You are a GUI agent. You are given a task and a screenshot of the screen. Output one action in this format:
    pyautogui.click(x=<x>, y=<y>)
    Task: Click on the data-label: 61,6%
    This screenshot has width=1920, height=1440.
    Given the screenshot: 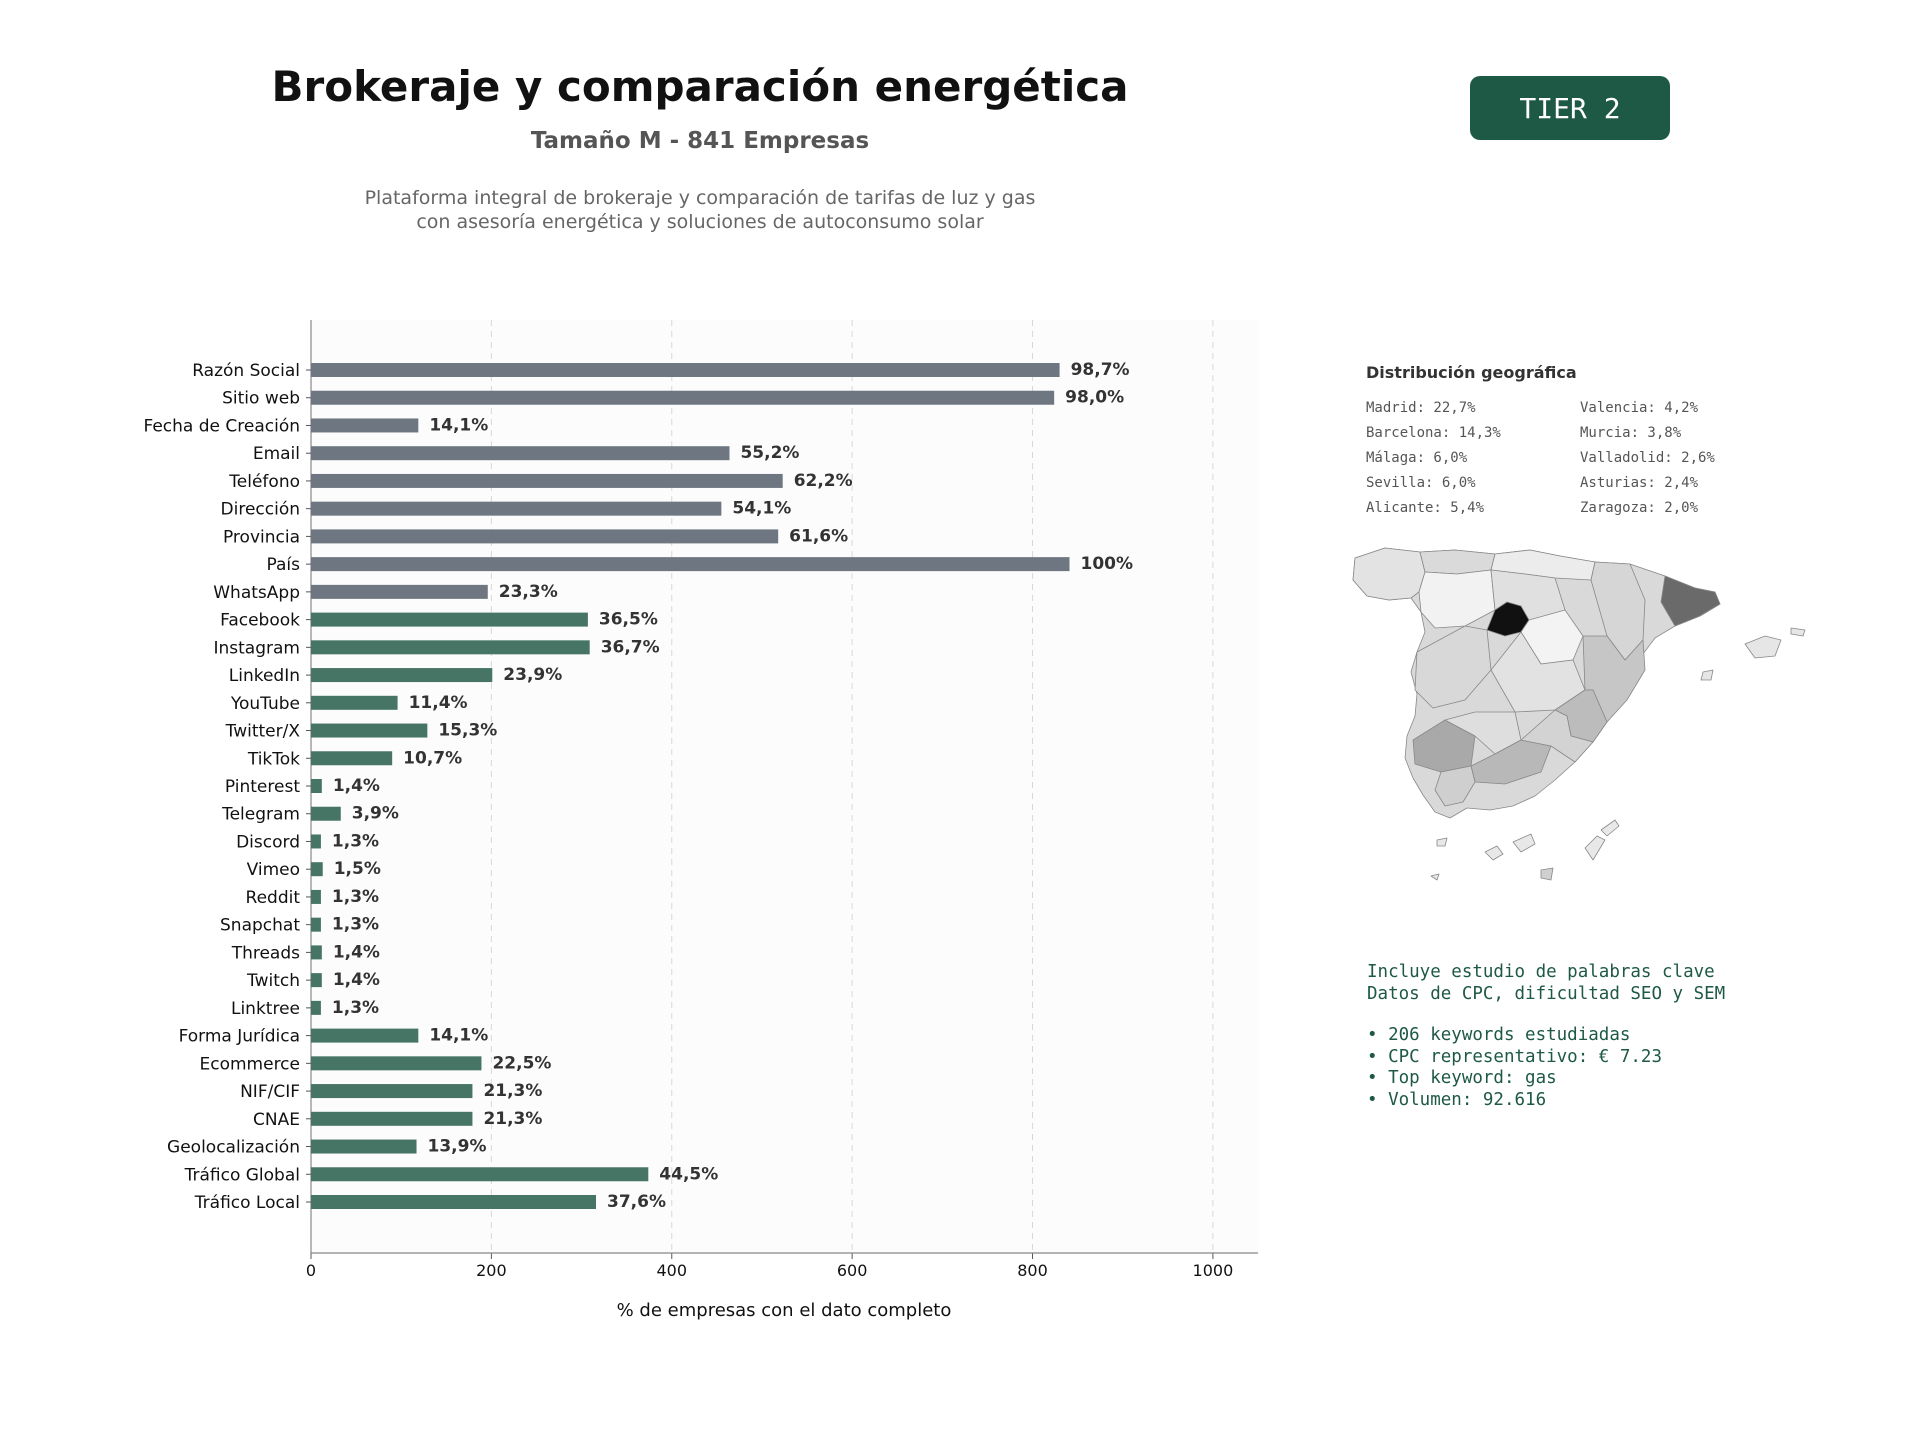 What is the action you would take?
    pyautogui.click(x=818, y=536)
    